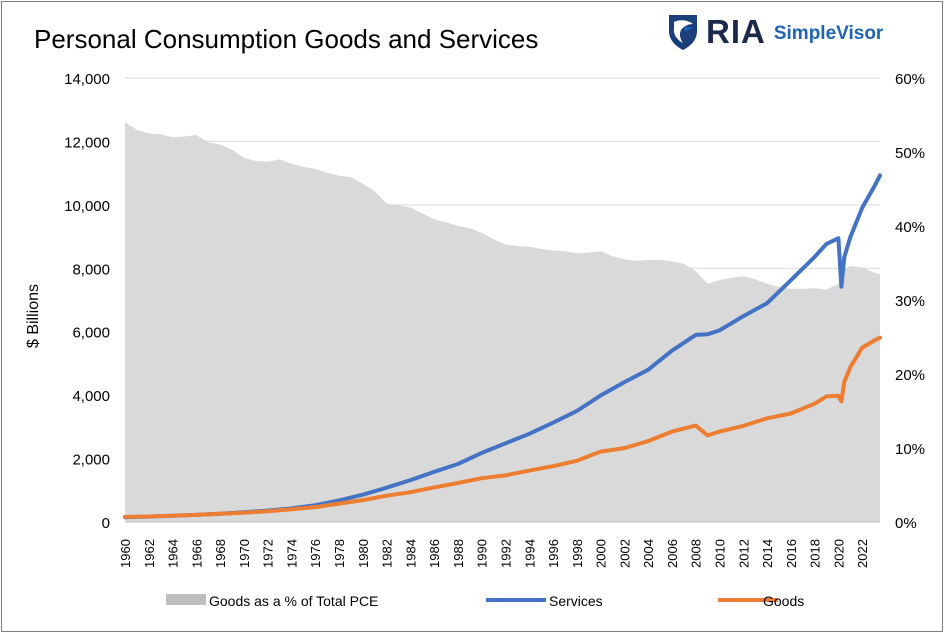 This screenshot has width=946, height=635. Describe the element at coordinates (576, 601) in the screenshot. I see `legend-label: Services` at that location.